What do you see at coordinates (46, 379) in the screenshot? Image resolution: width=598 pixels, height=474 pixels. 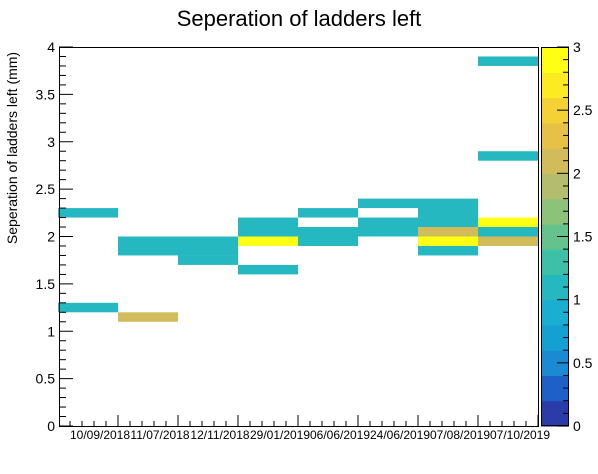 I see `y-tick-label: 0.5` at bounding box center [46, 379].